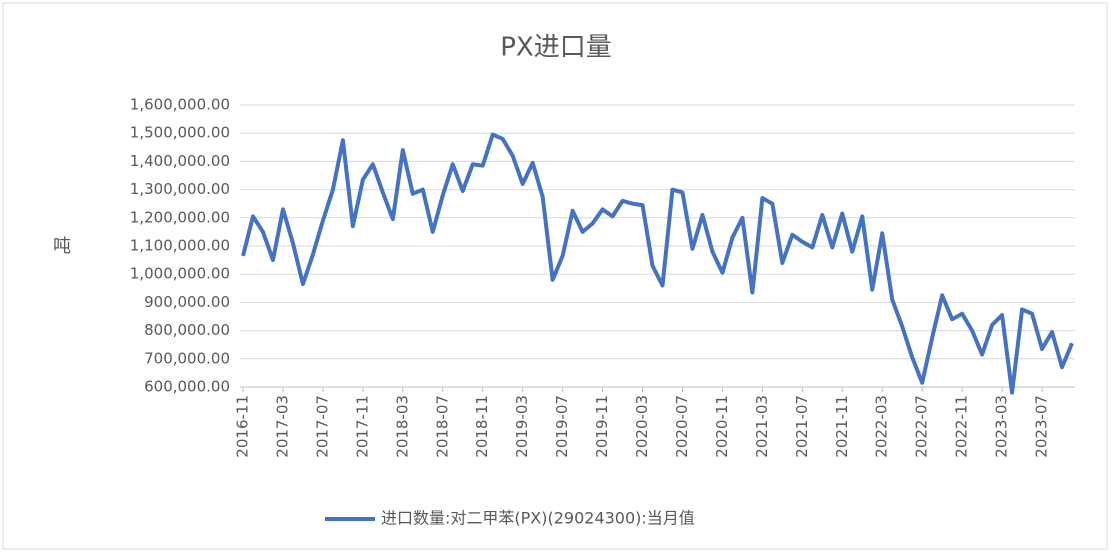 The height and width of the screenshot is (560, 1112). I want to click on x-tick-label: 2023-07, so click(1042, 426).